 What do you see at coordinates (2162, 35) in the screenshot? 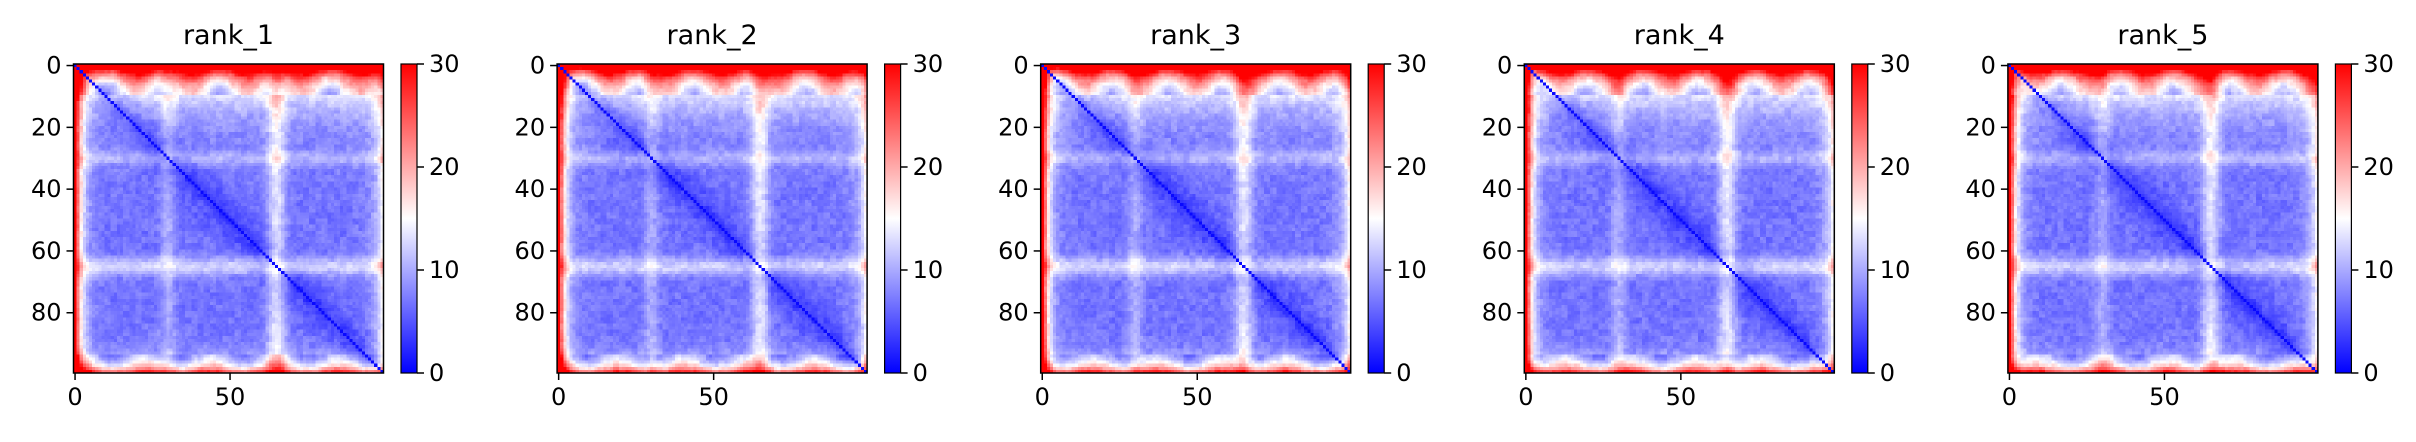
I see `panel-title: rank_5` at bounding box center [2162, 35].